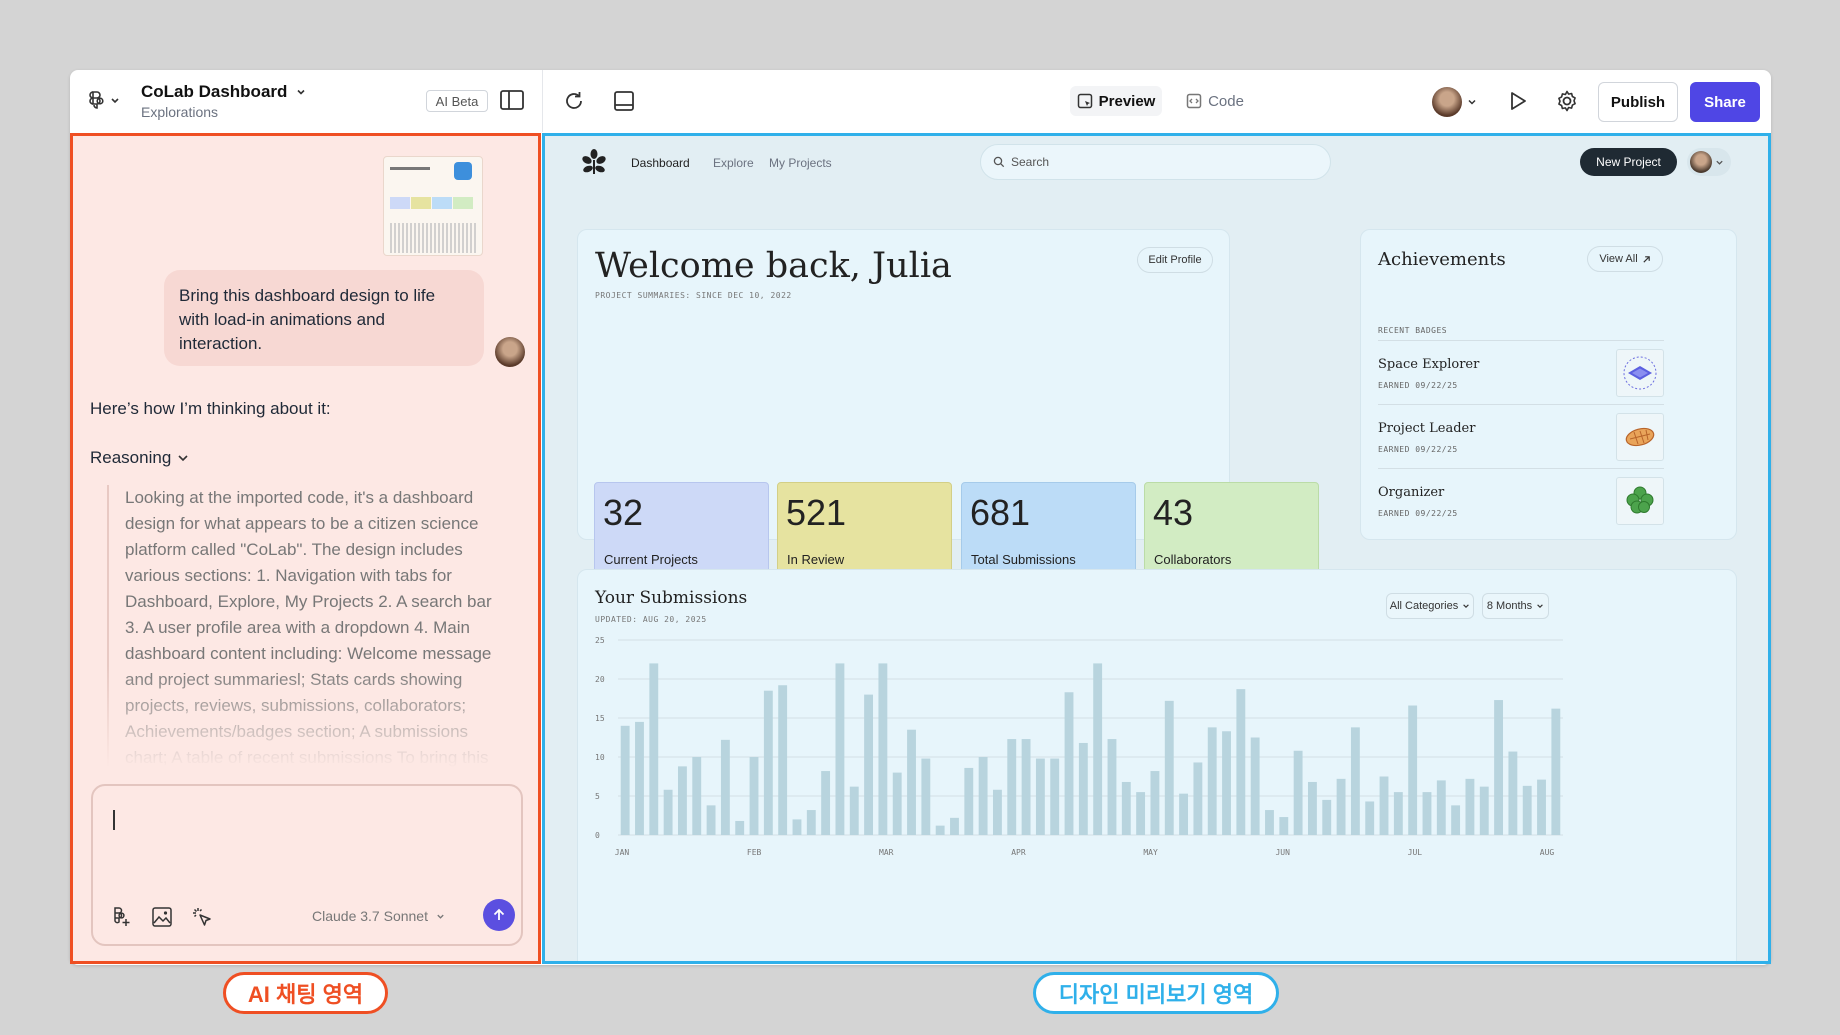 The image size is (1840, 1035). What do you see at coordinates (864, 529) in the screenshot?
I see `stat-card-in-review: 521 In Review` at bounding box center [864, 529].